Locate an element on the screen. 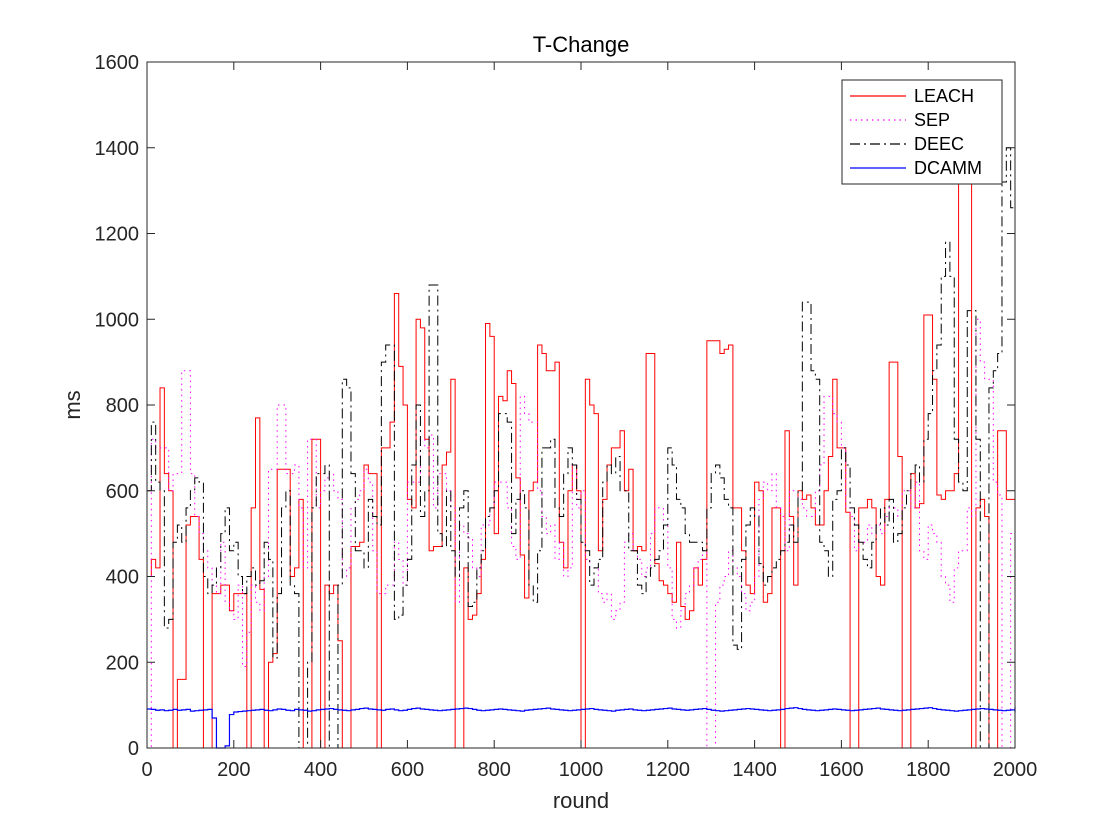 This screenshot has width=1120, height=840. x-tick-label: 0 is located at coordinates (146, 770).